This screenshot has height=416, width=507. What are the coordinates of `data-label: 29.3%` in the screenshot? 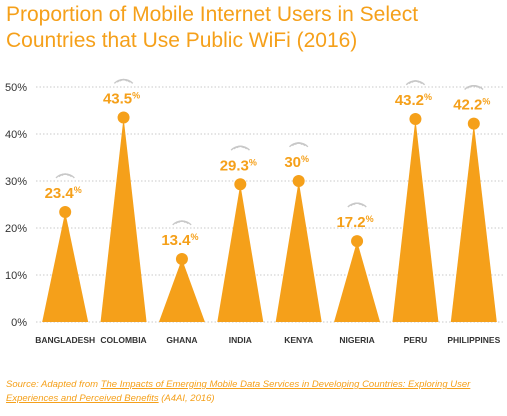 It's located at (238, 165).